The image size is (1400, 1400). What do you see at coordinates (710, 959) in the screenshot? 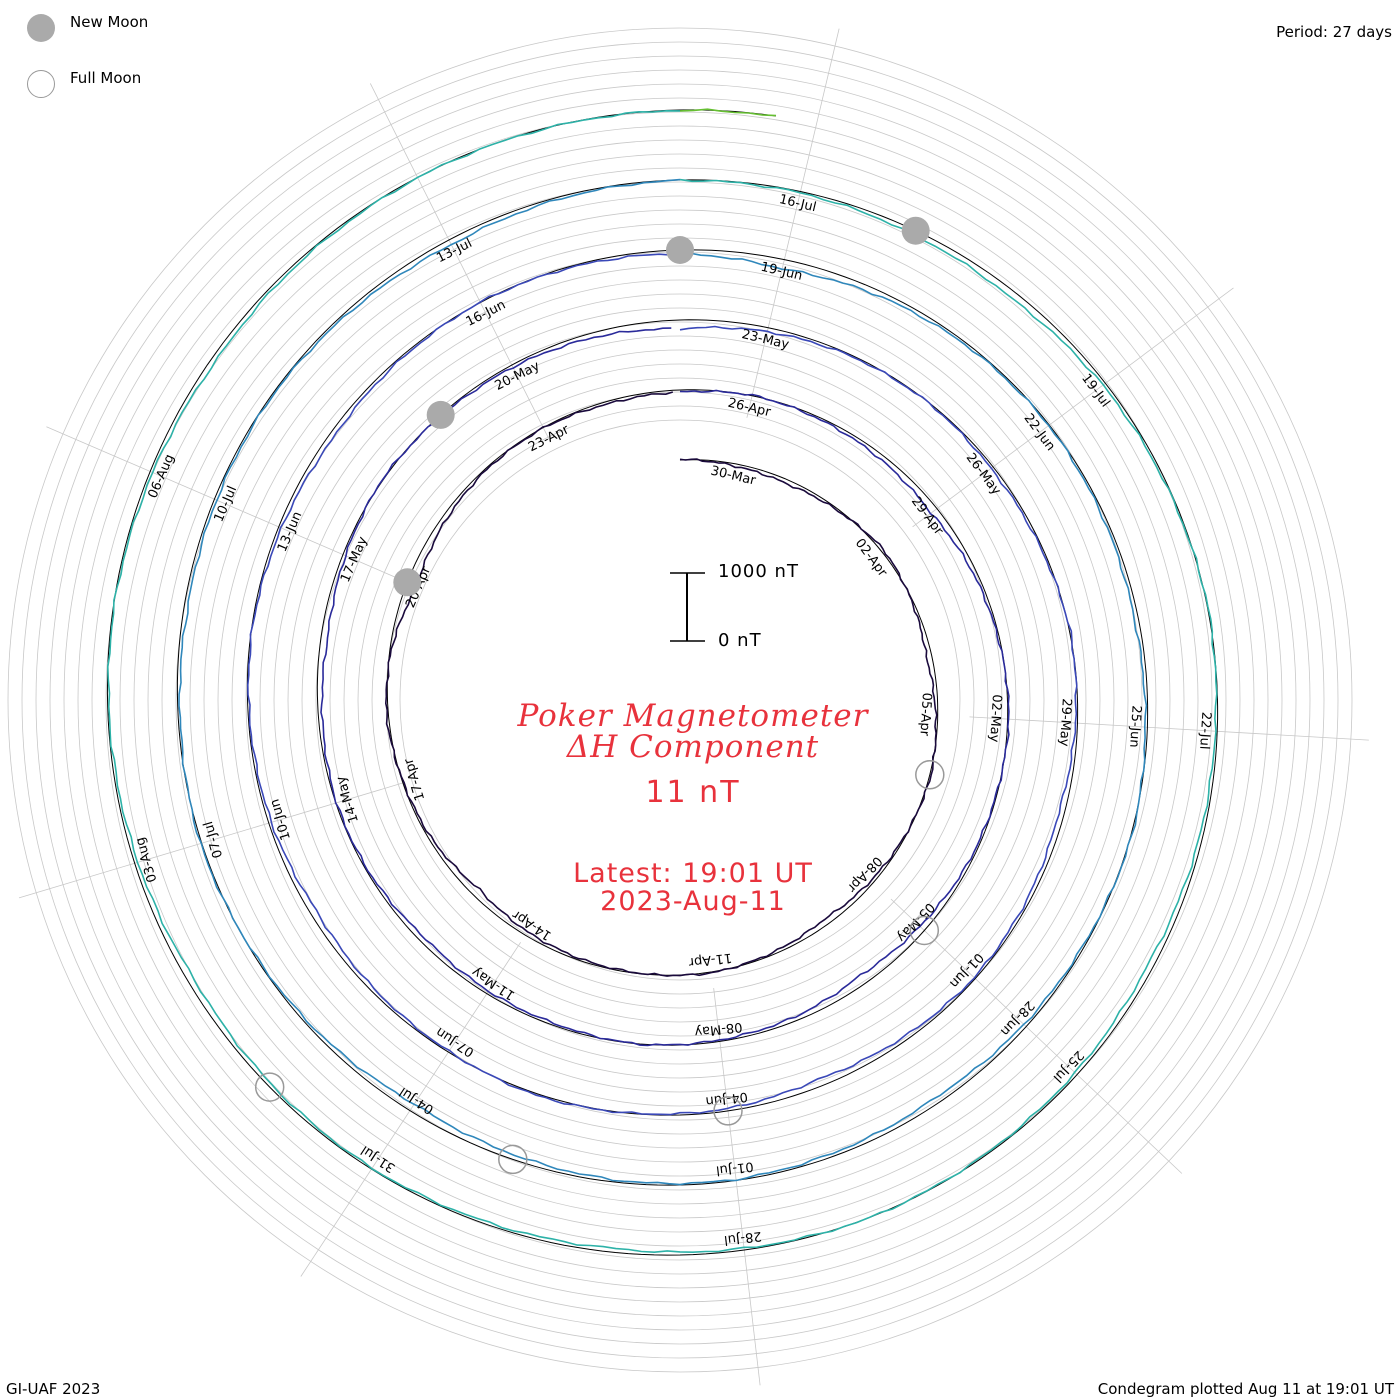
I see `date-label: 11-Apr` at bounding box center [710, 959].